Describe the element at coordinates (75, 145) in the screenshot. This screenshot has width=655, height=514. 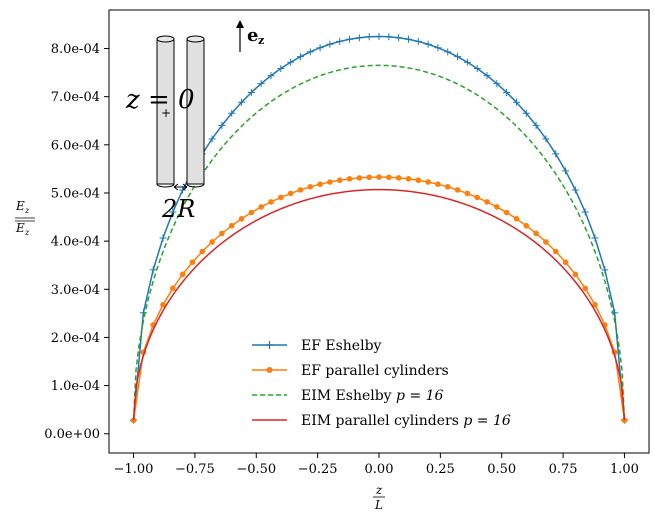
I see `y-tick-label: 6.0e-04` at that location.